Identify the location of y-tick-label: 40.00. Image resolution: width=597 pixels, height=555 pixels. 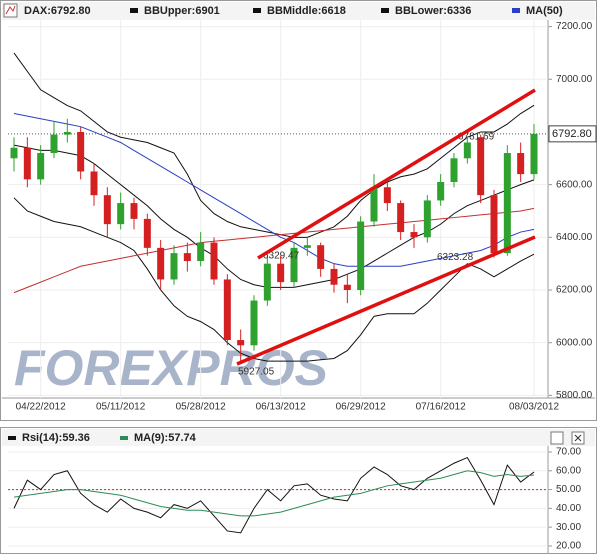
(568, 508).